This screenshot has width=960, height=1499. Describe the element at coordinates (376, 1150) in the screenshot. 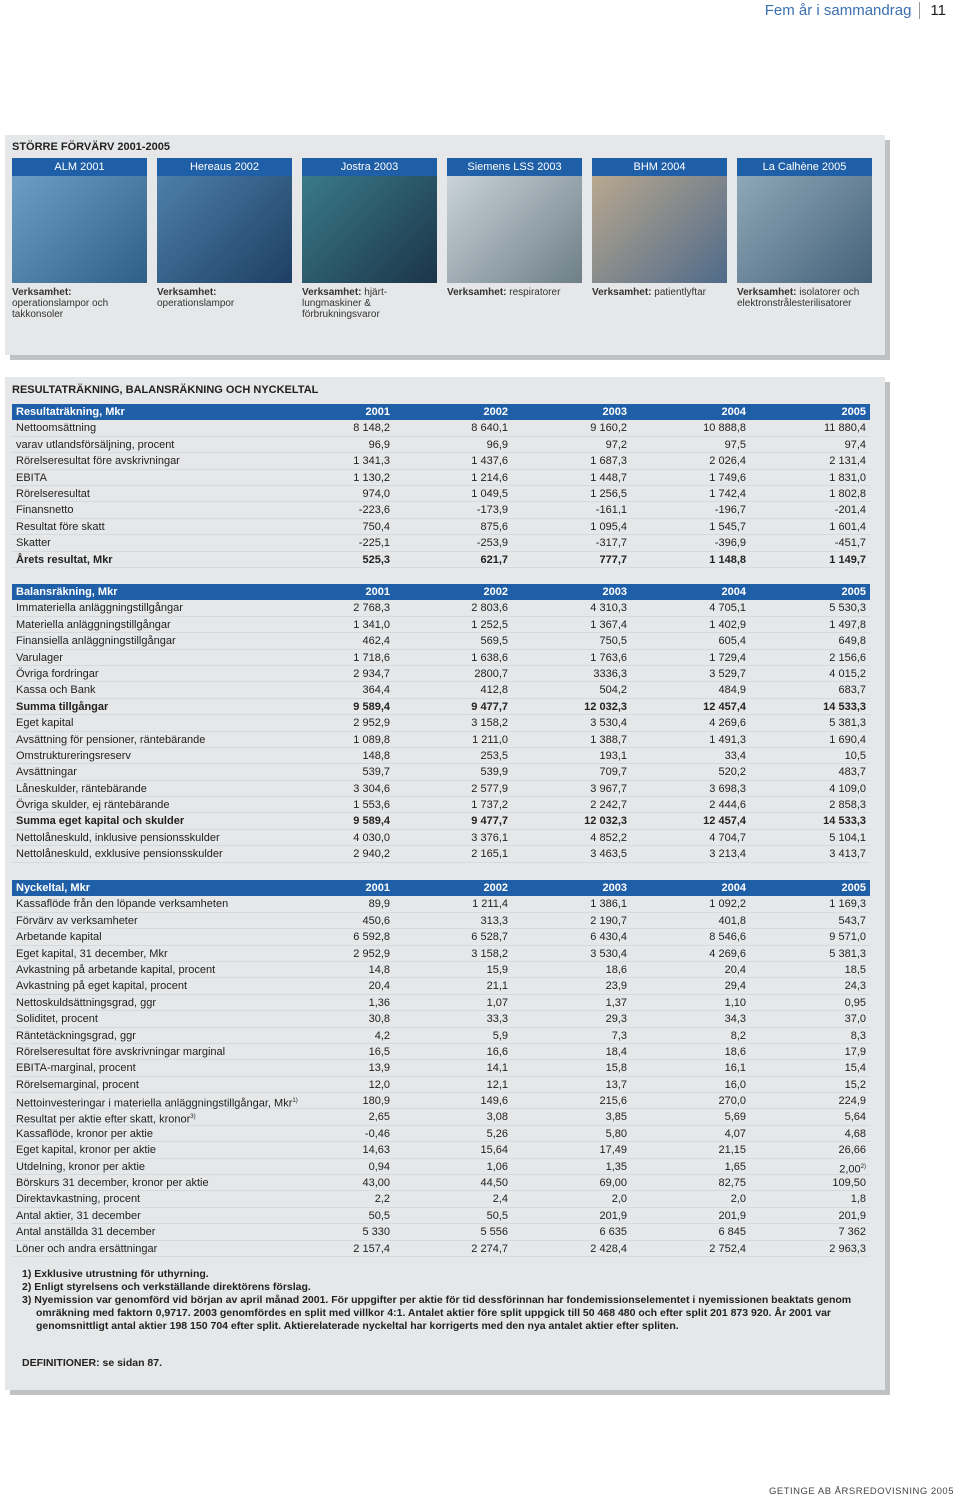

I see `value-cell: 14,63` at that location.